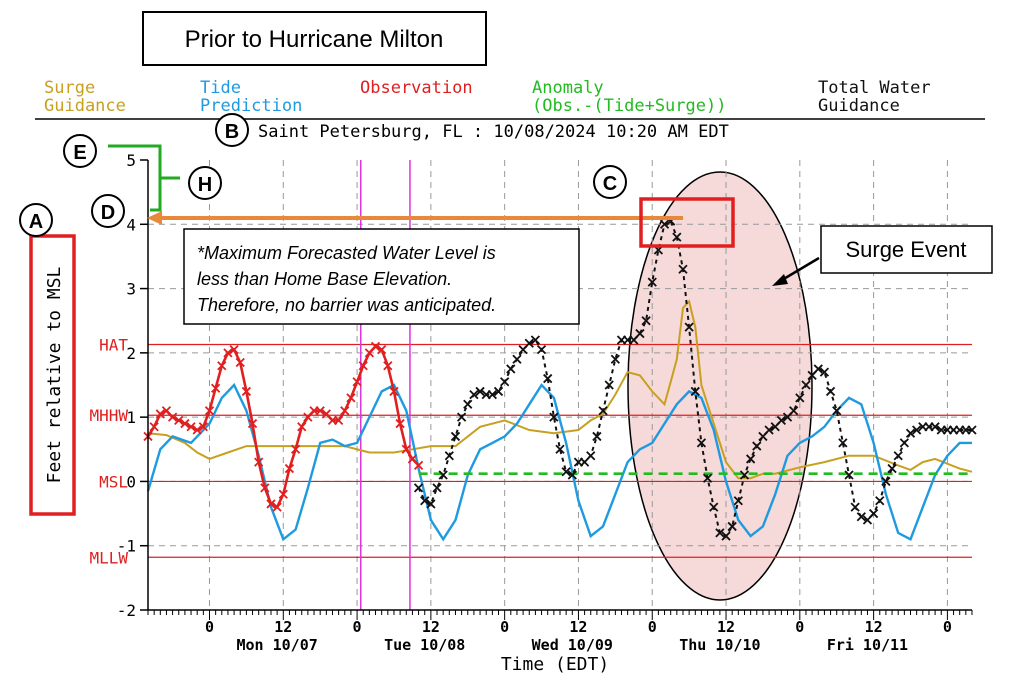 The width and height of the screenshot is (1024, 678). What do you see at coordinates (52, 375) in the screenshot?
I see `ylabel-box` at bounding box center [52, 375].